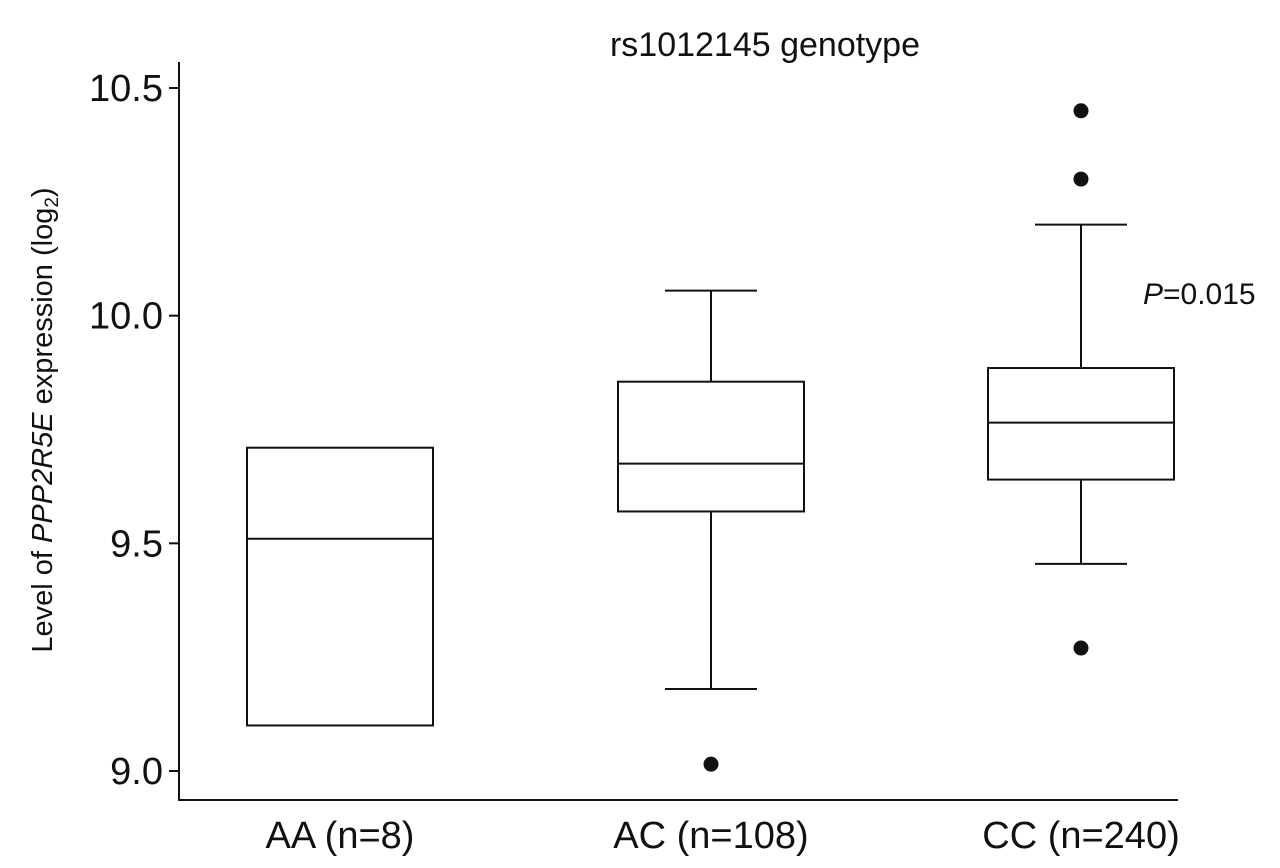  Describe the element at coordinates (134, 430) in the screenshot. I see `y-ticks: 9.0 9.5 10.0 10.5` at that location.